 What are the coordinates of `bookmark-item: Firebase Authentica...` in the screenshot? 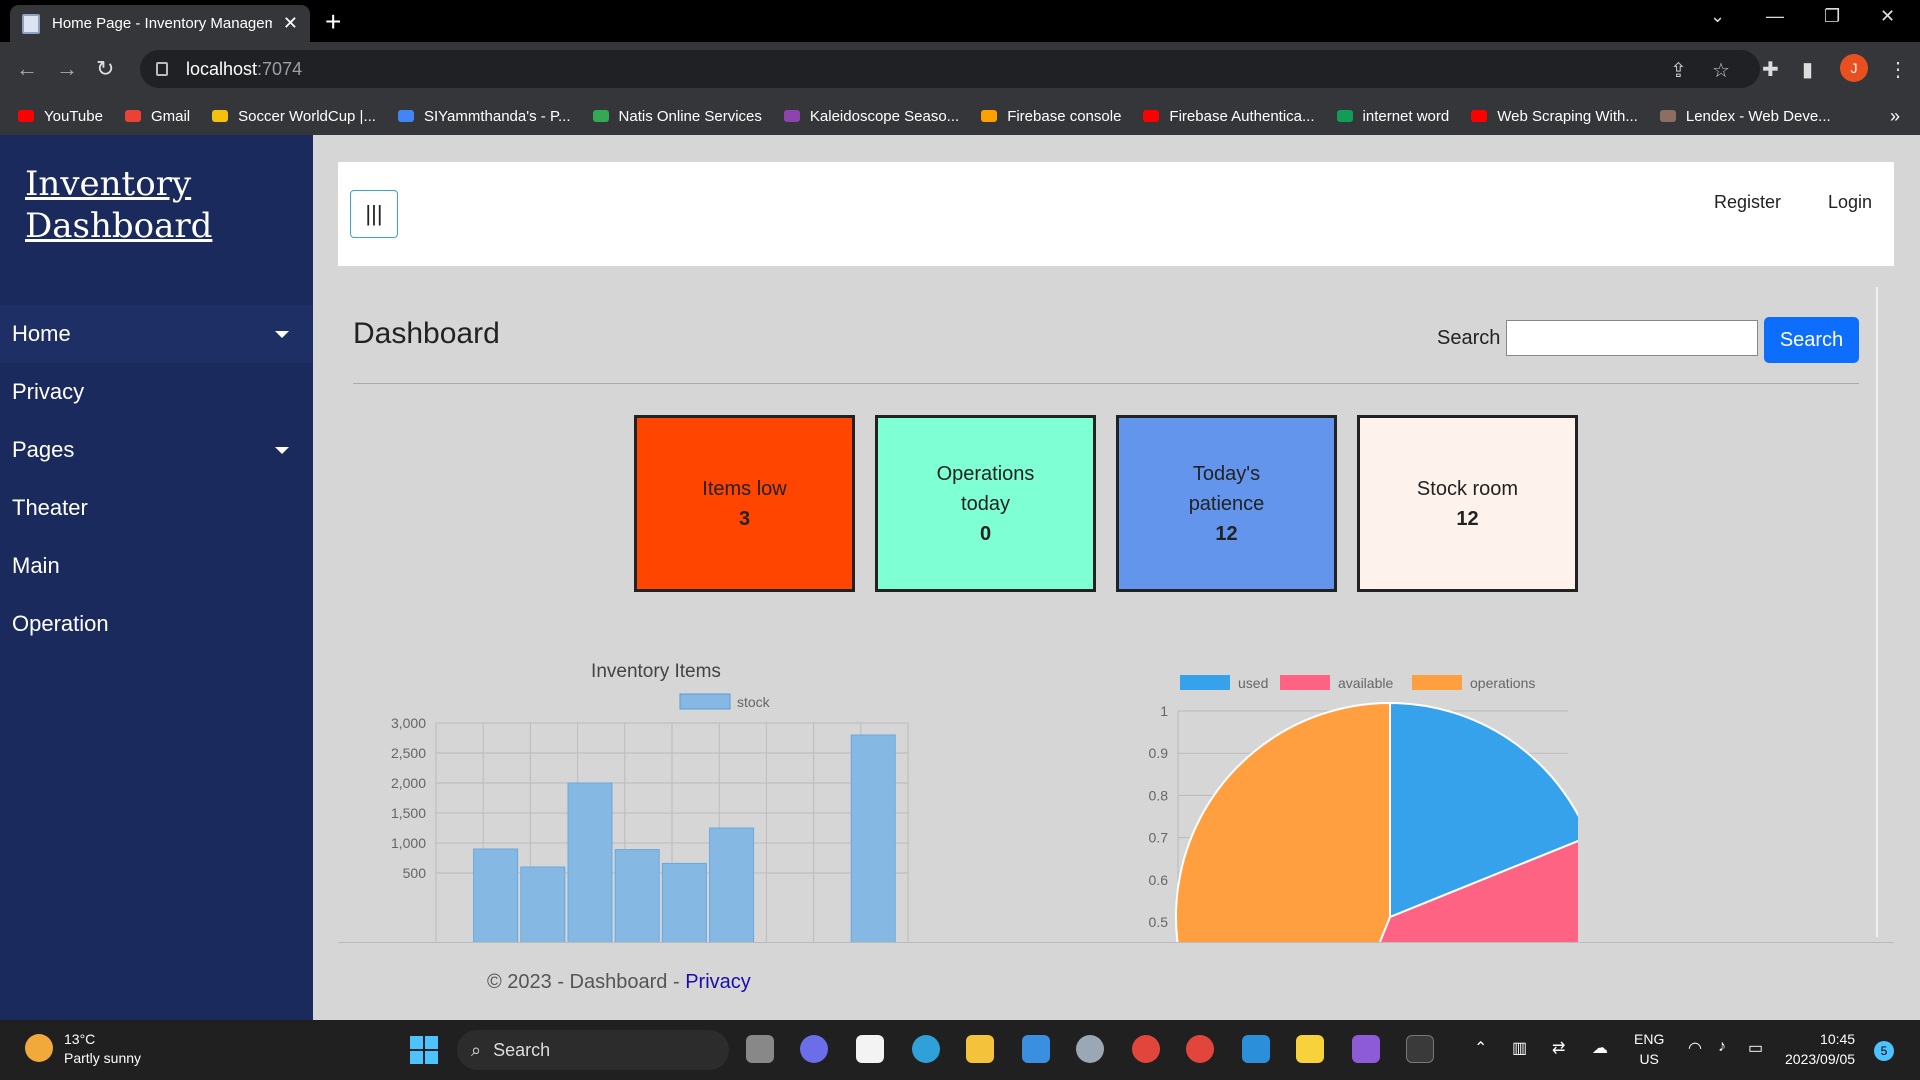 It's located at (1229, 116).